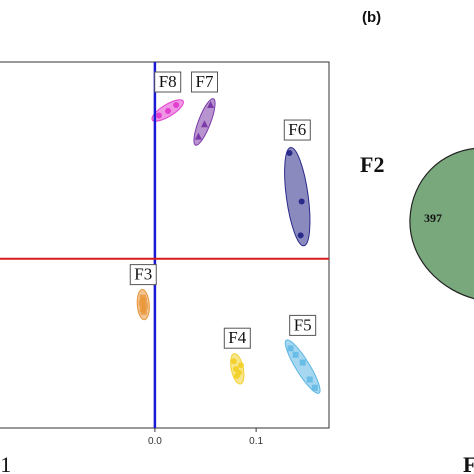 Image resolution: width=474 pixels, height=474 pixels. I want to click on group-label-box-f4, so click(237, 338).